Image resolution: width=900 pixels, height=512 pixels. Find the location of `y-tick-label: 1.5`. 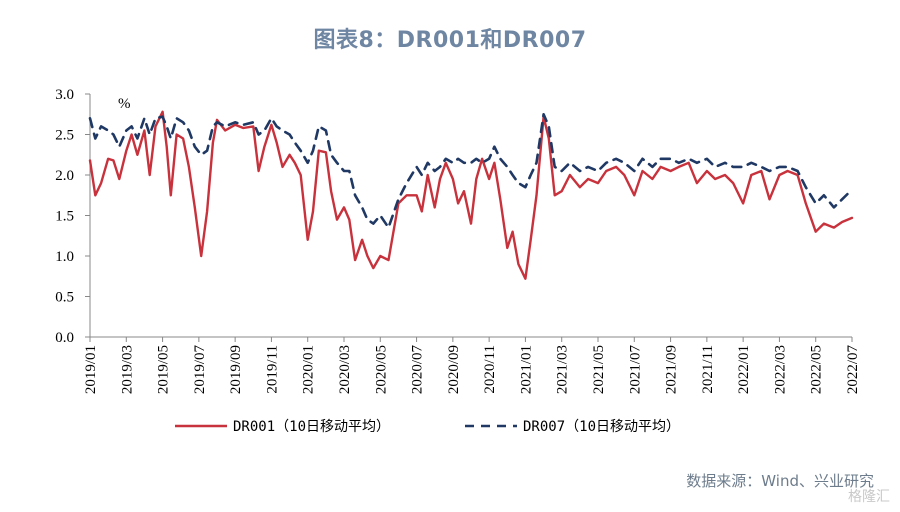

y-tick-label: 1.5 is located at coordinates (64, 217).